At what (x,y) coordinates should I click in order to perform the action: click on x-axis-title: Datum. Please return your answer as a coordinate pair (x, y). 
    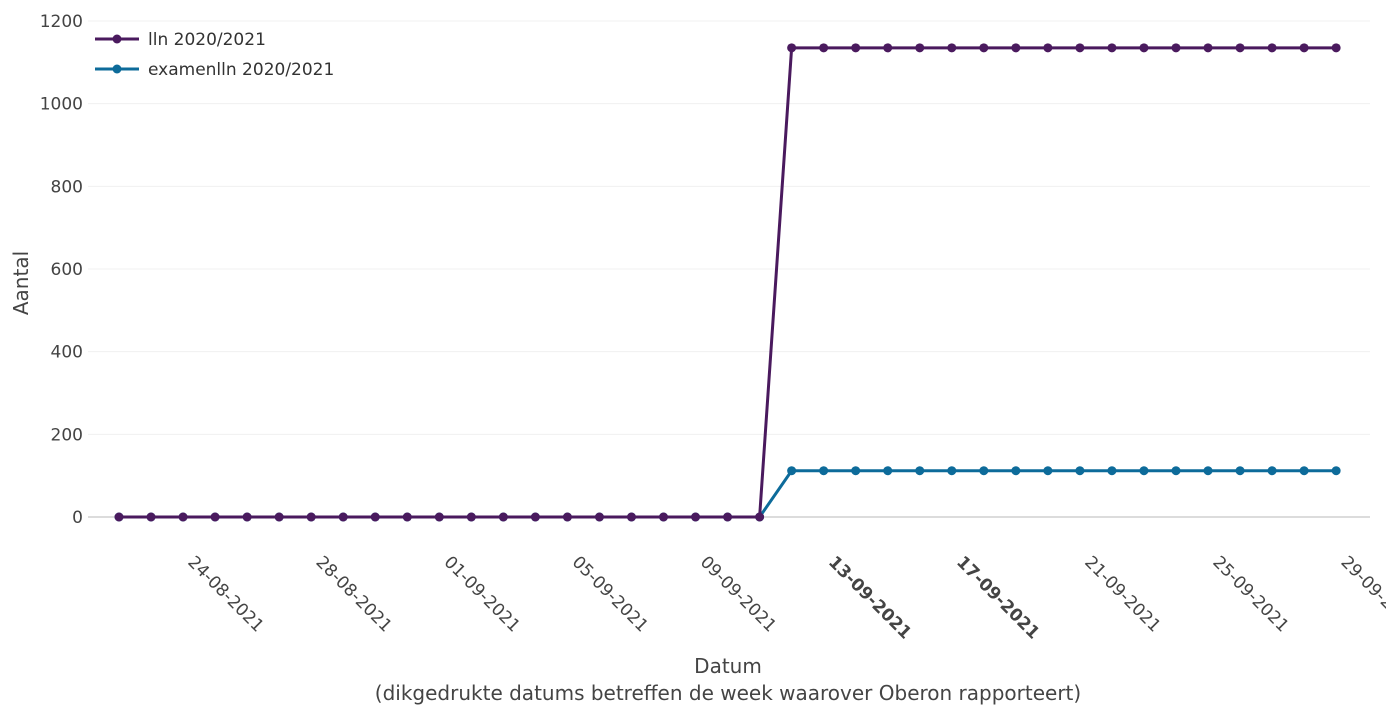
    Looking at the image, I should click on (728, 666).